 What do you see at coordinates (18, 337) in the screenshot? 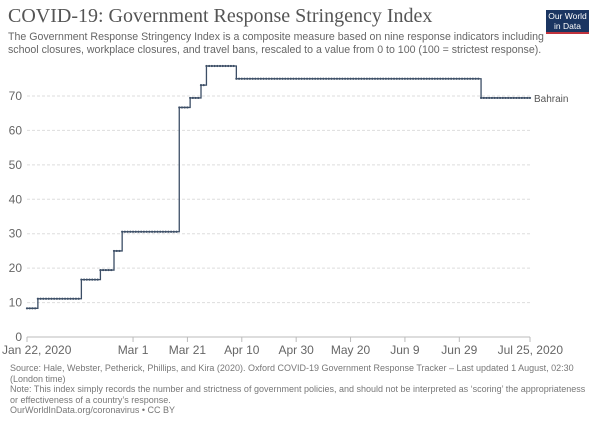
I see `y-tick-label: 0` at bounding box center [18, 337].